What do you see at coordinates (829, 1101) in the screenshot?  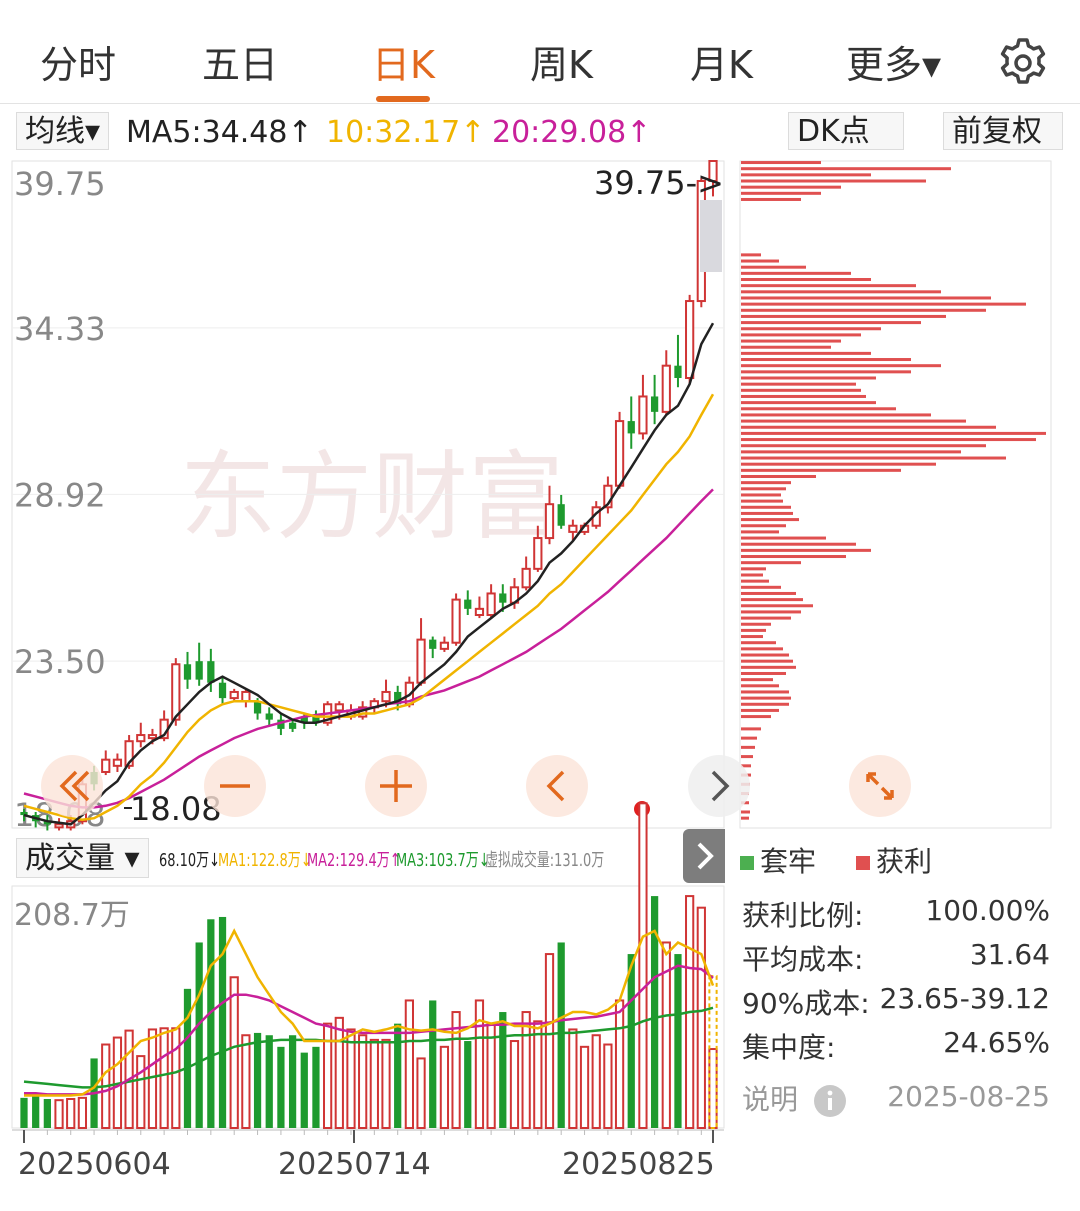 I see `info-icon` at bounding box center [829, 1101].